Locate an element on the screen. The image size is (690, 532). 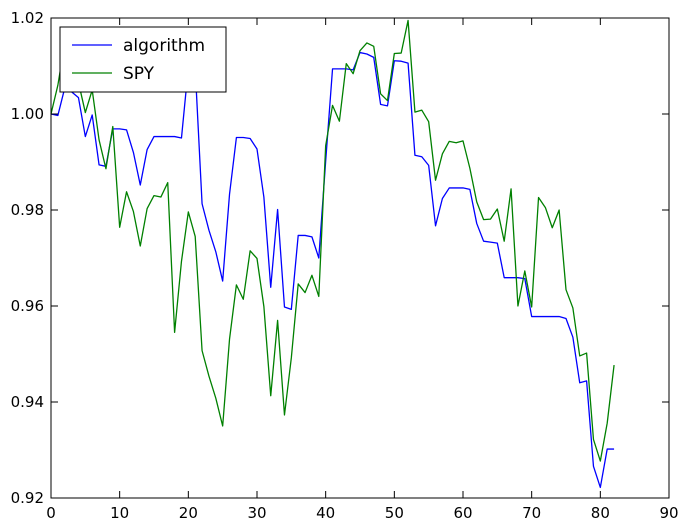
y-tick-label: 0.92 is located at coordinates (27, 498).